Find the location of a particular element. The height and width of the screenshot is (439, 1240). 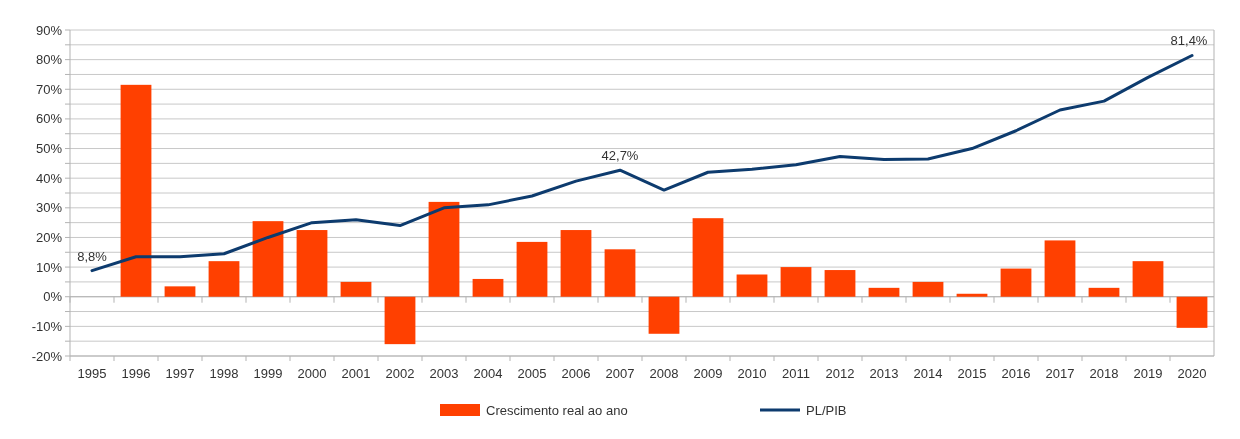

x-tick-label: 1995 is located at coordinates (92, 373).